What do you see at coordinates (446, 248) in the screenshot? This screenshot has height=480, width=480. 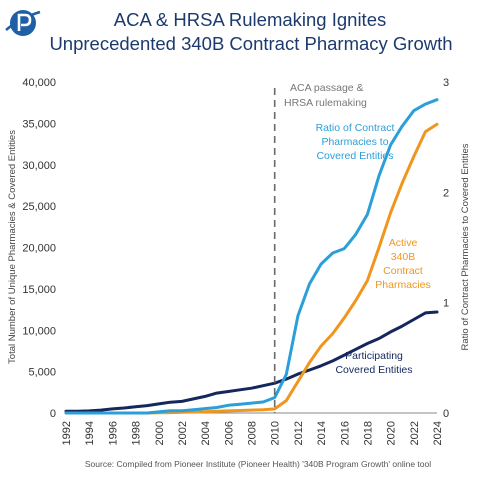 I see `y2-axis-ticks: 0 1 2 3` at bounding box center [446, 248].